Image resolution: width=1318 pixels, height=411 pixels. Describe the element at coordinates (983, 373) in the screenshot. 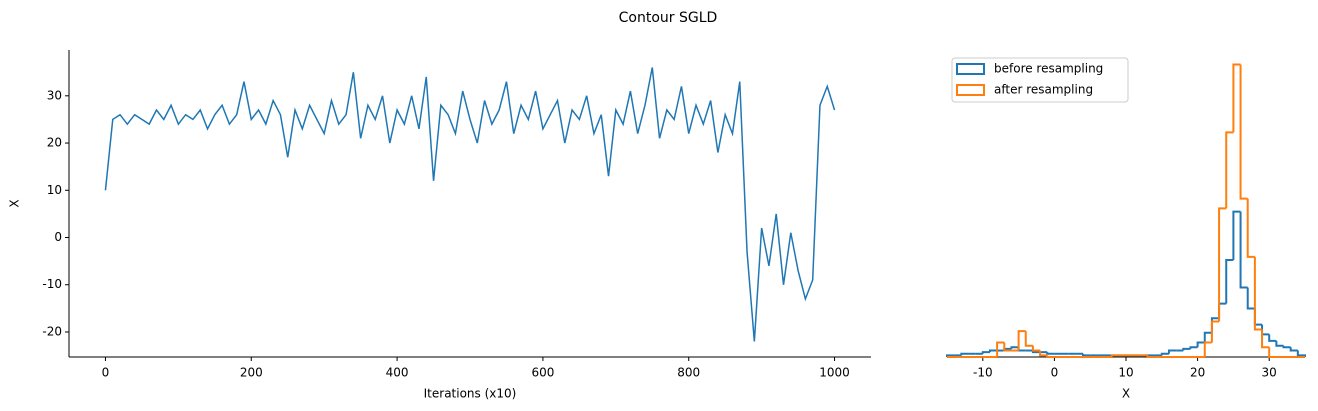

I see `x-tick-label: -10` at that location.